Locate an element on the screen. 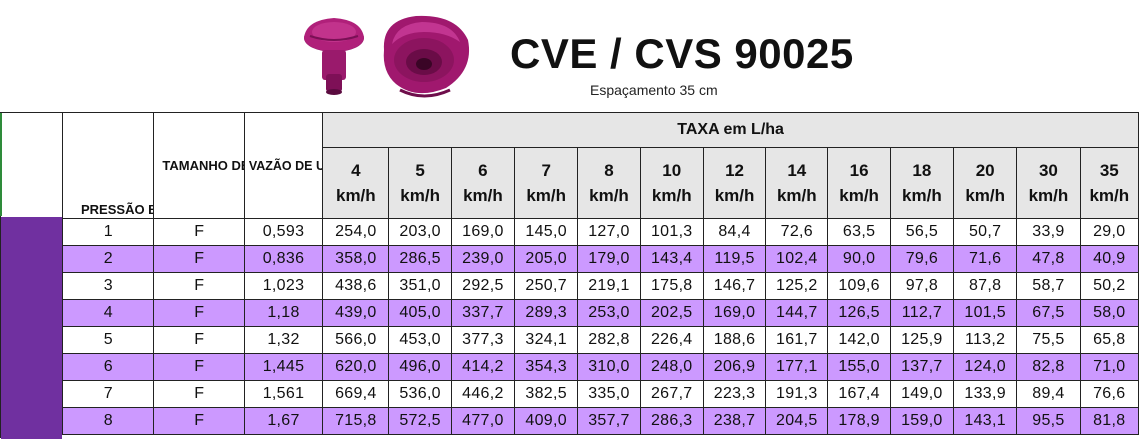  speed-value: 30 is located at coordinates (1048, 170).